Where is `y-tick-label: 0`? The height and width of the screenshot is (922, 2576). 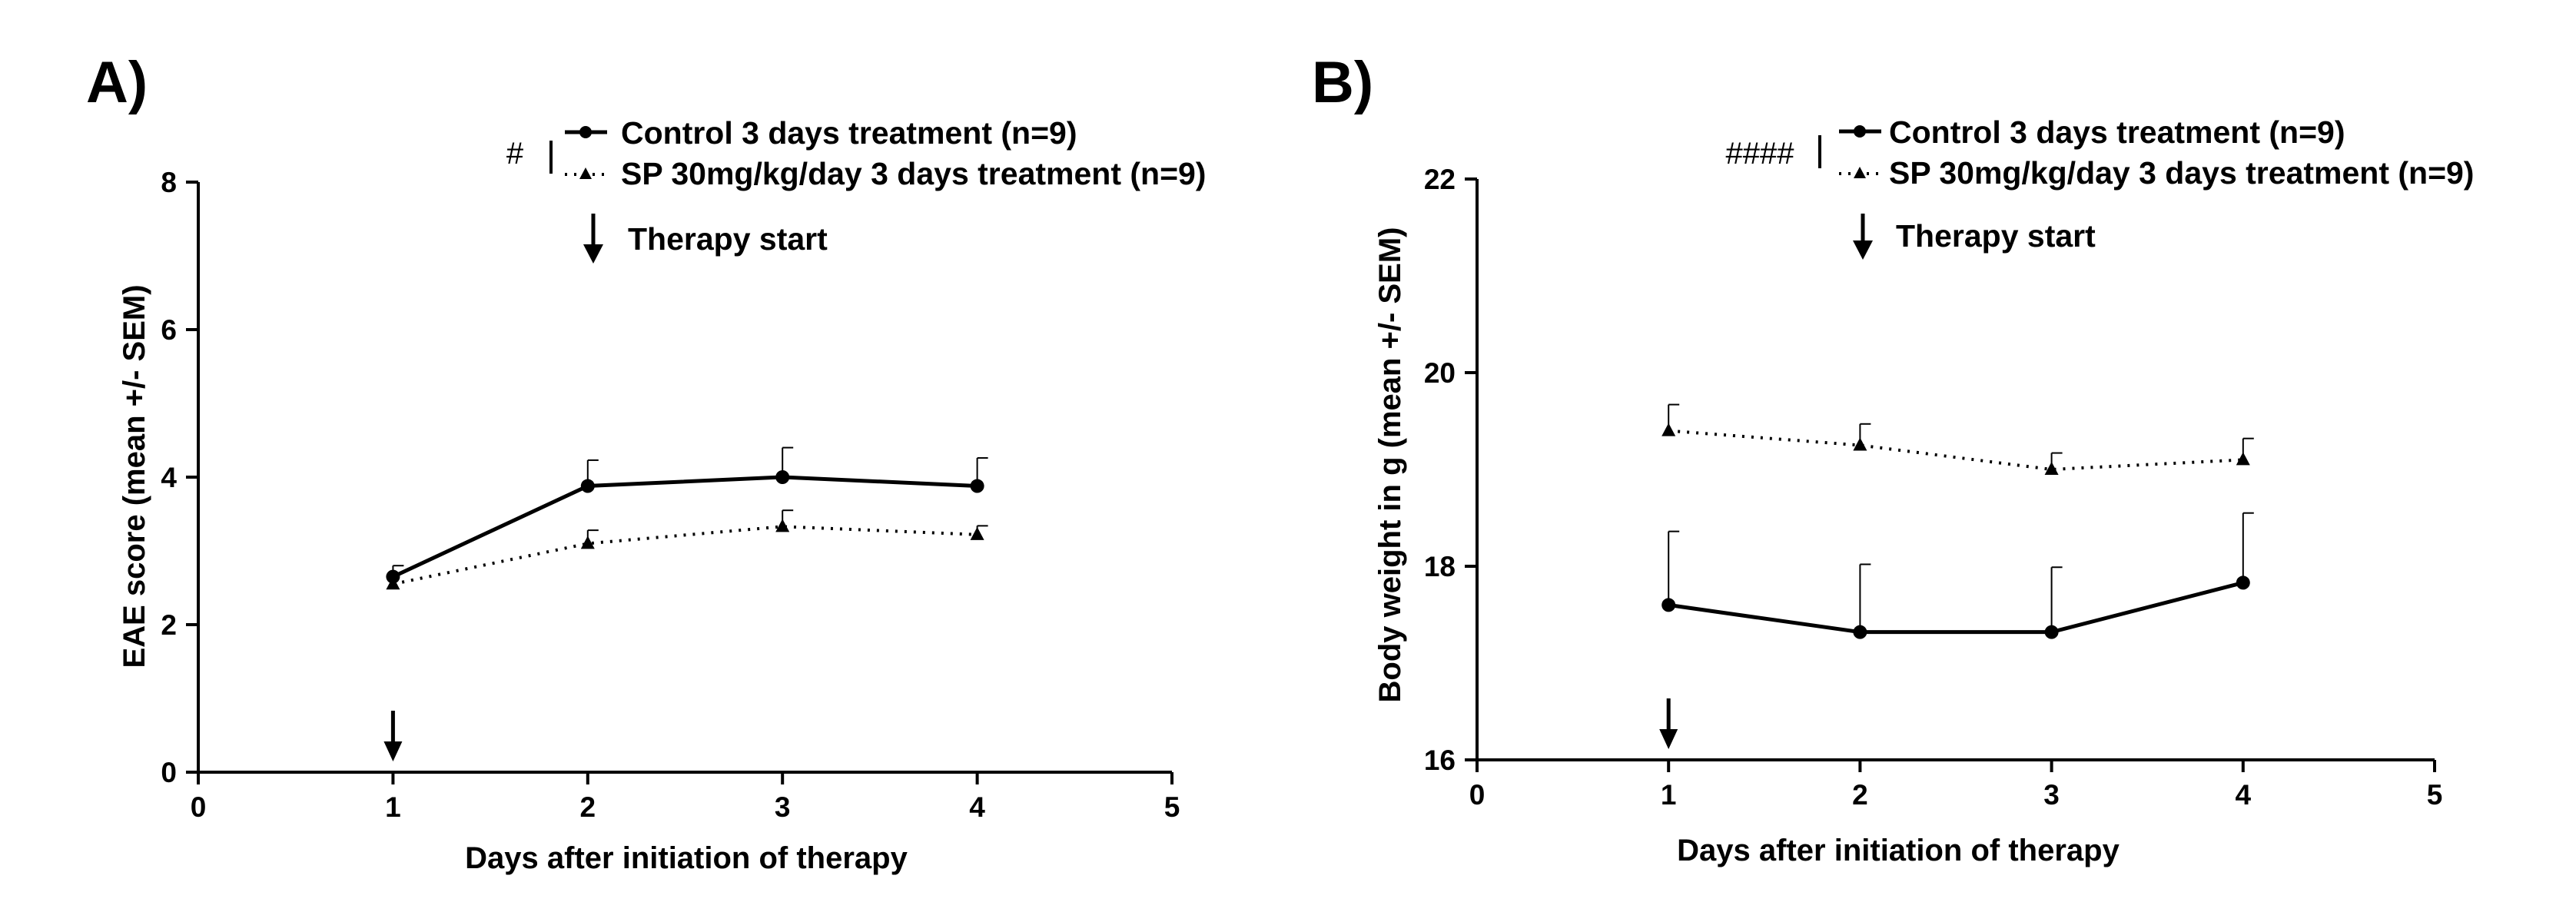
y-tick-label: 0 is located at coordinates (169, 772).